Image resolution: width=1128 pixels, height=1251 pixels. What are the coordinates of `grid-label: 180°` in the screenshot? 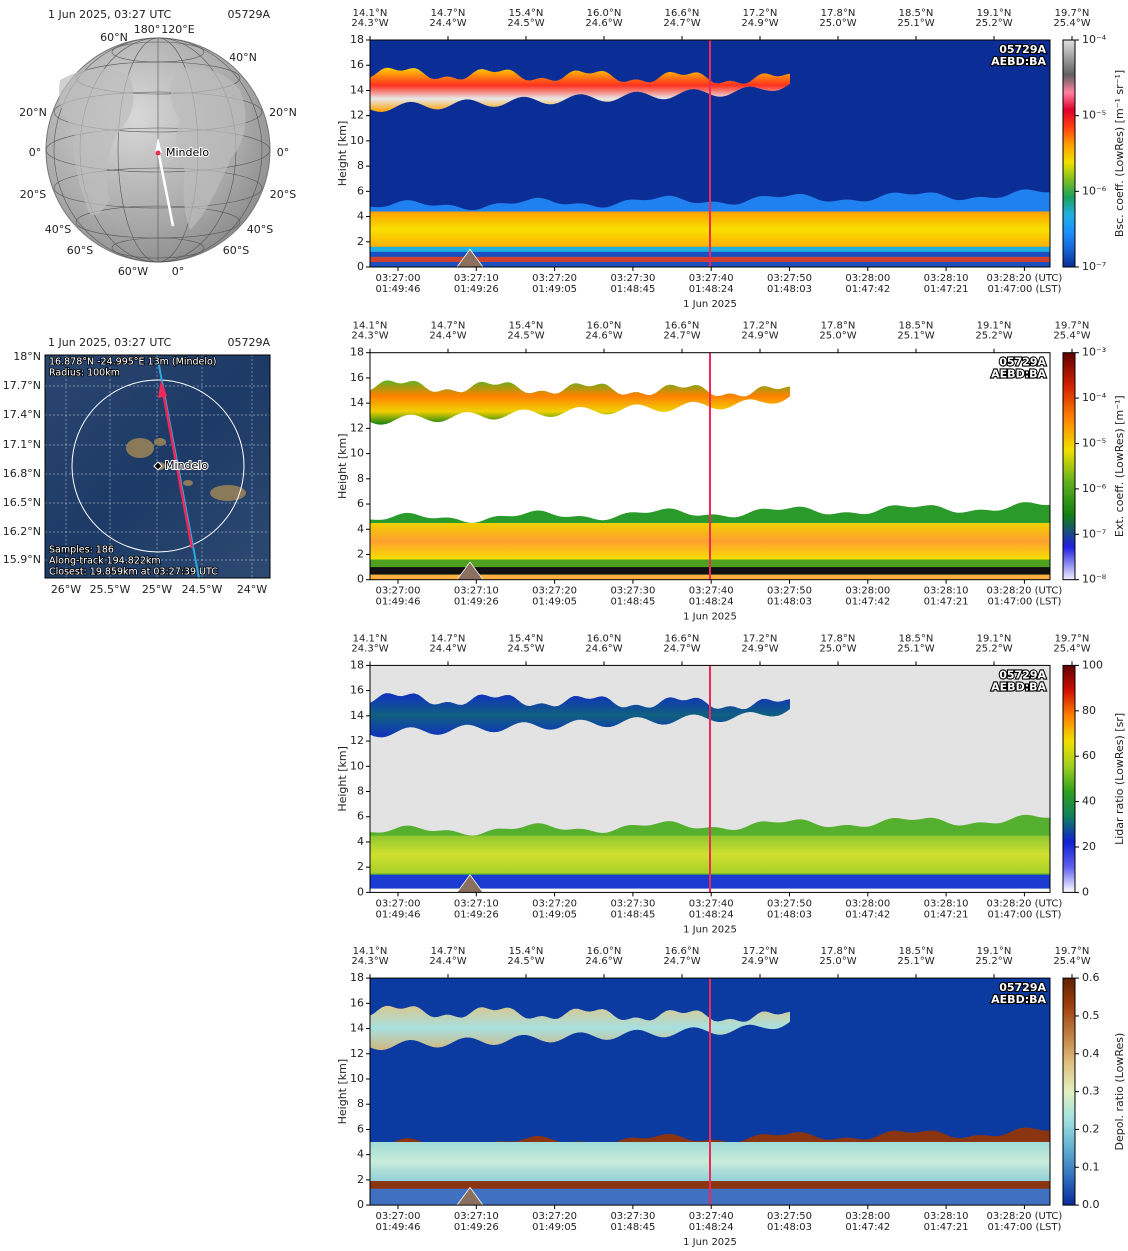 It's located at (147, 29).